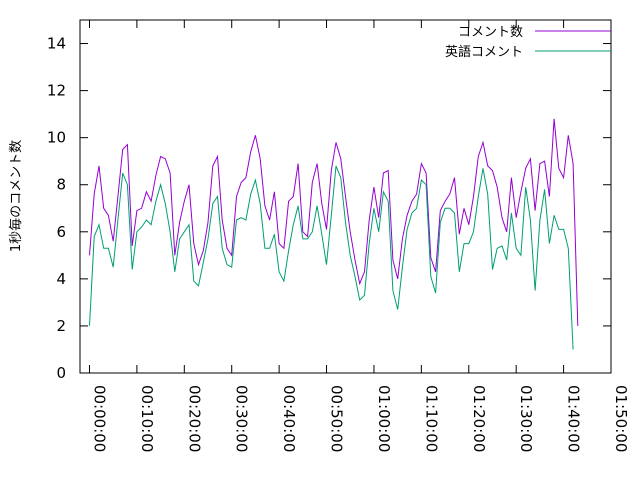 Image resolution: width=640 pixels, height=480 pixels. Describe the element at coordinates (490, 32) in the screenshot. I see `legend-label-1: コメント数` at that location.